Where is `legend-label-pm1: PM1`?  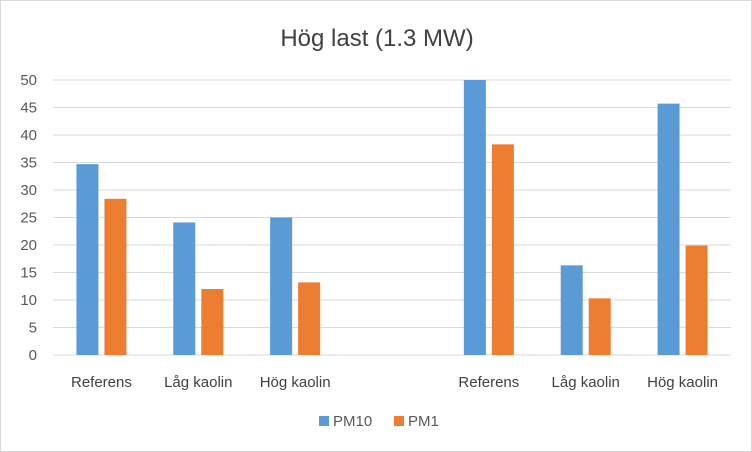
legend-label-pm1: PM1 is located at coordinates (423, 421).